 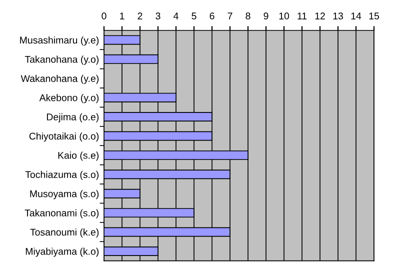 I want to click on y-tick-label: Takanonami (s.o), so click(x=61, y=213).